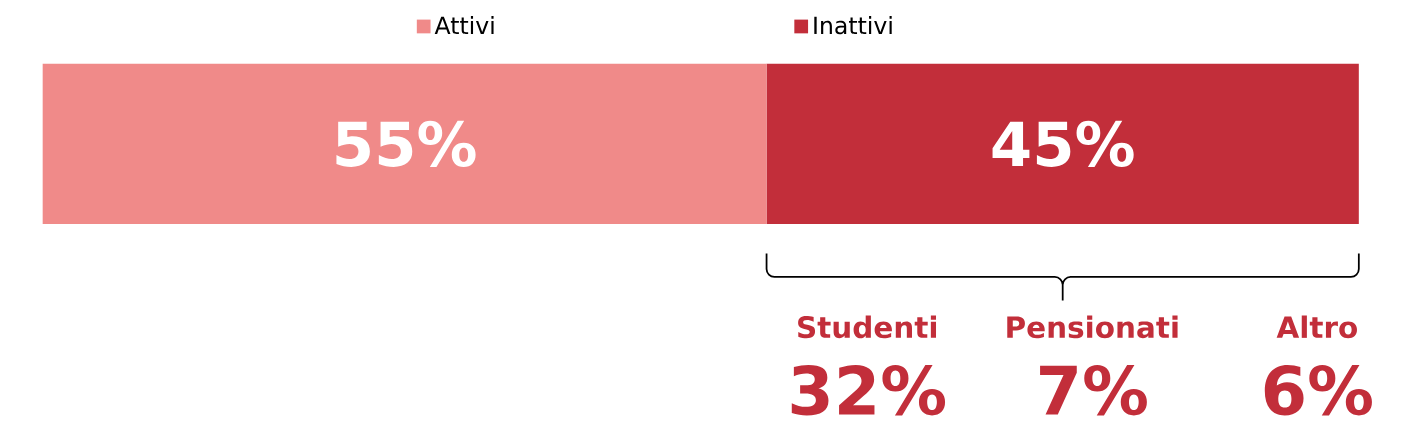 The height and width of the screenshot is (424, 1404). Describe the element at coordinates (1093, 390) in the screenshot. I see `text: 7%` at that location.